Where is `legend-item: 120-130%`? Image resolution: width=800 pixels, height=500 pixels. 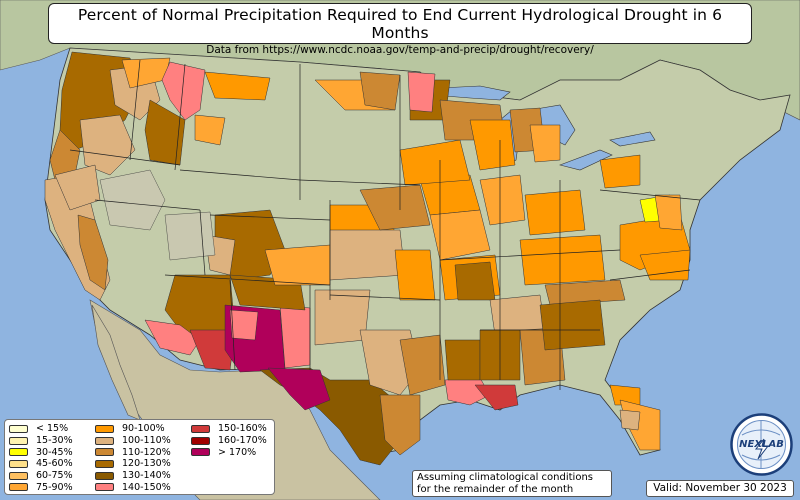 legend-item: 120-130% is located at coordinates (143, 464).